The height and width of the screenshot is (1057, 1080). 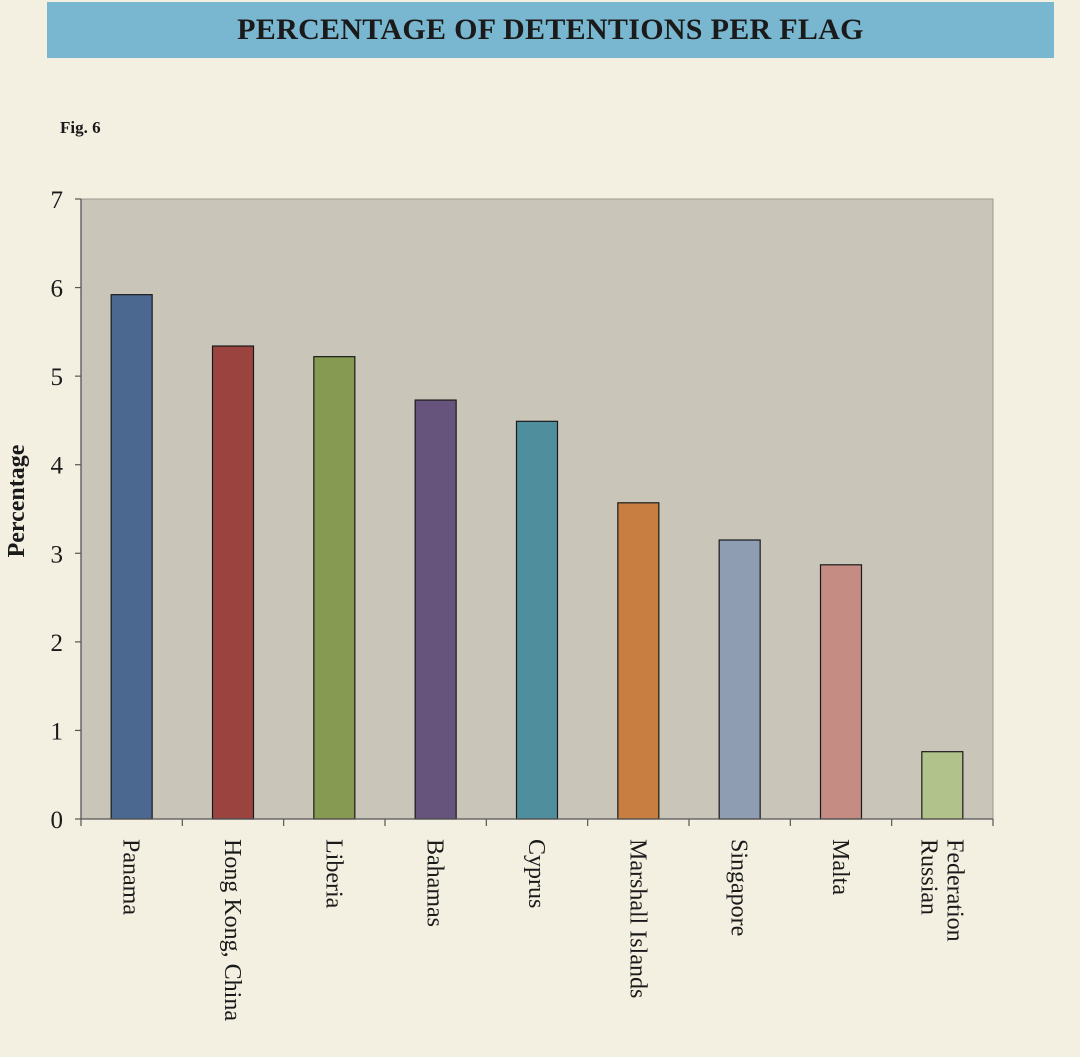 What do you see at coordinates (57, 200) in the screenshot?
I see `y-tick-label: 7` at bounding box center [57, 200].